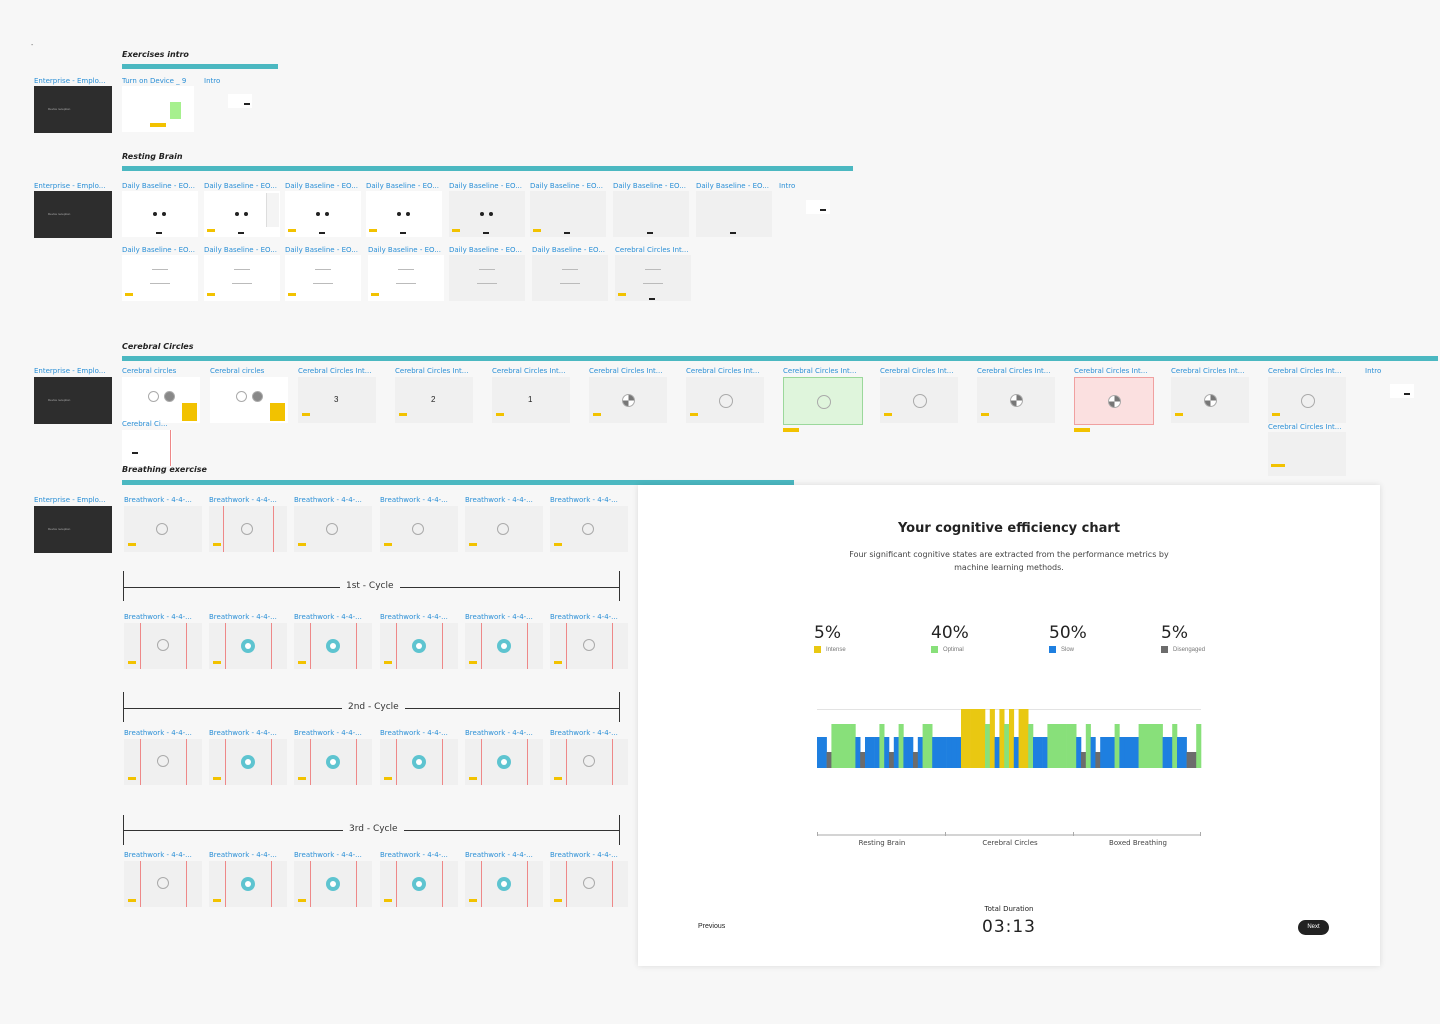  Describe the element at coordinates (337, 400) in the screenshot. I see `frame-thumbnail: 3` at that location.